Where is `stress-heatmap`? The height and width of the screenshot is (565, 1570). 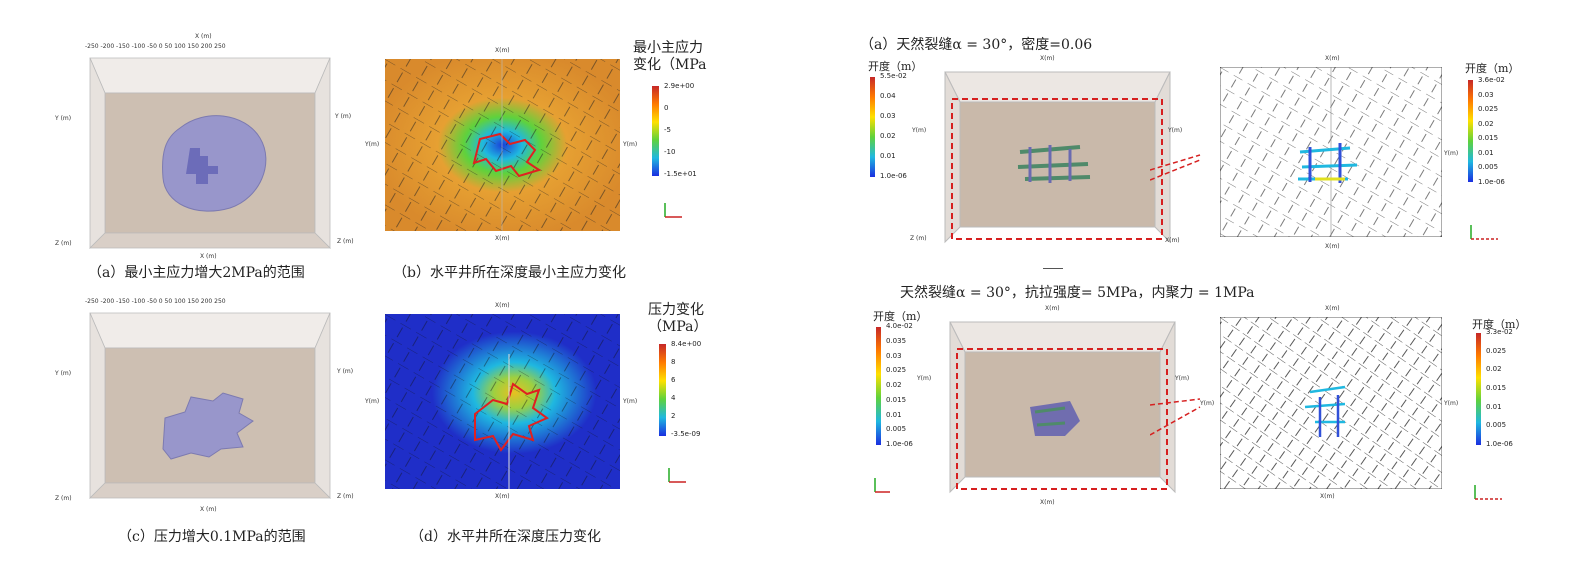 stress-heatmap is located at coordinates (502, 145).